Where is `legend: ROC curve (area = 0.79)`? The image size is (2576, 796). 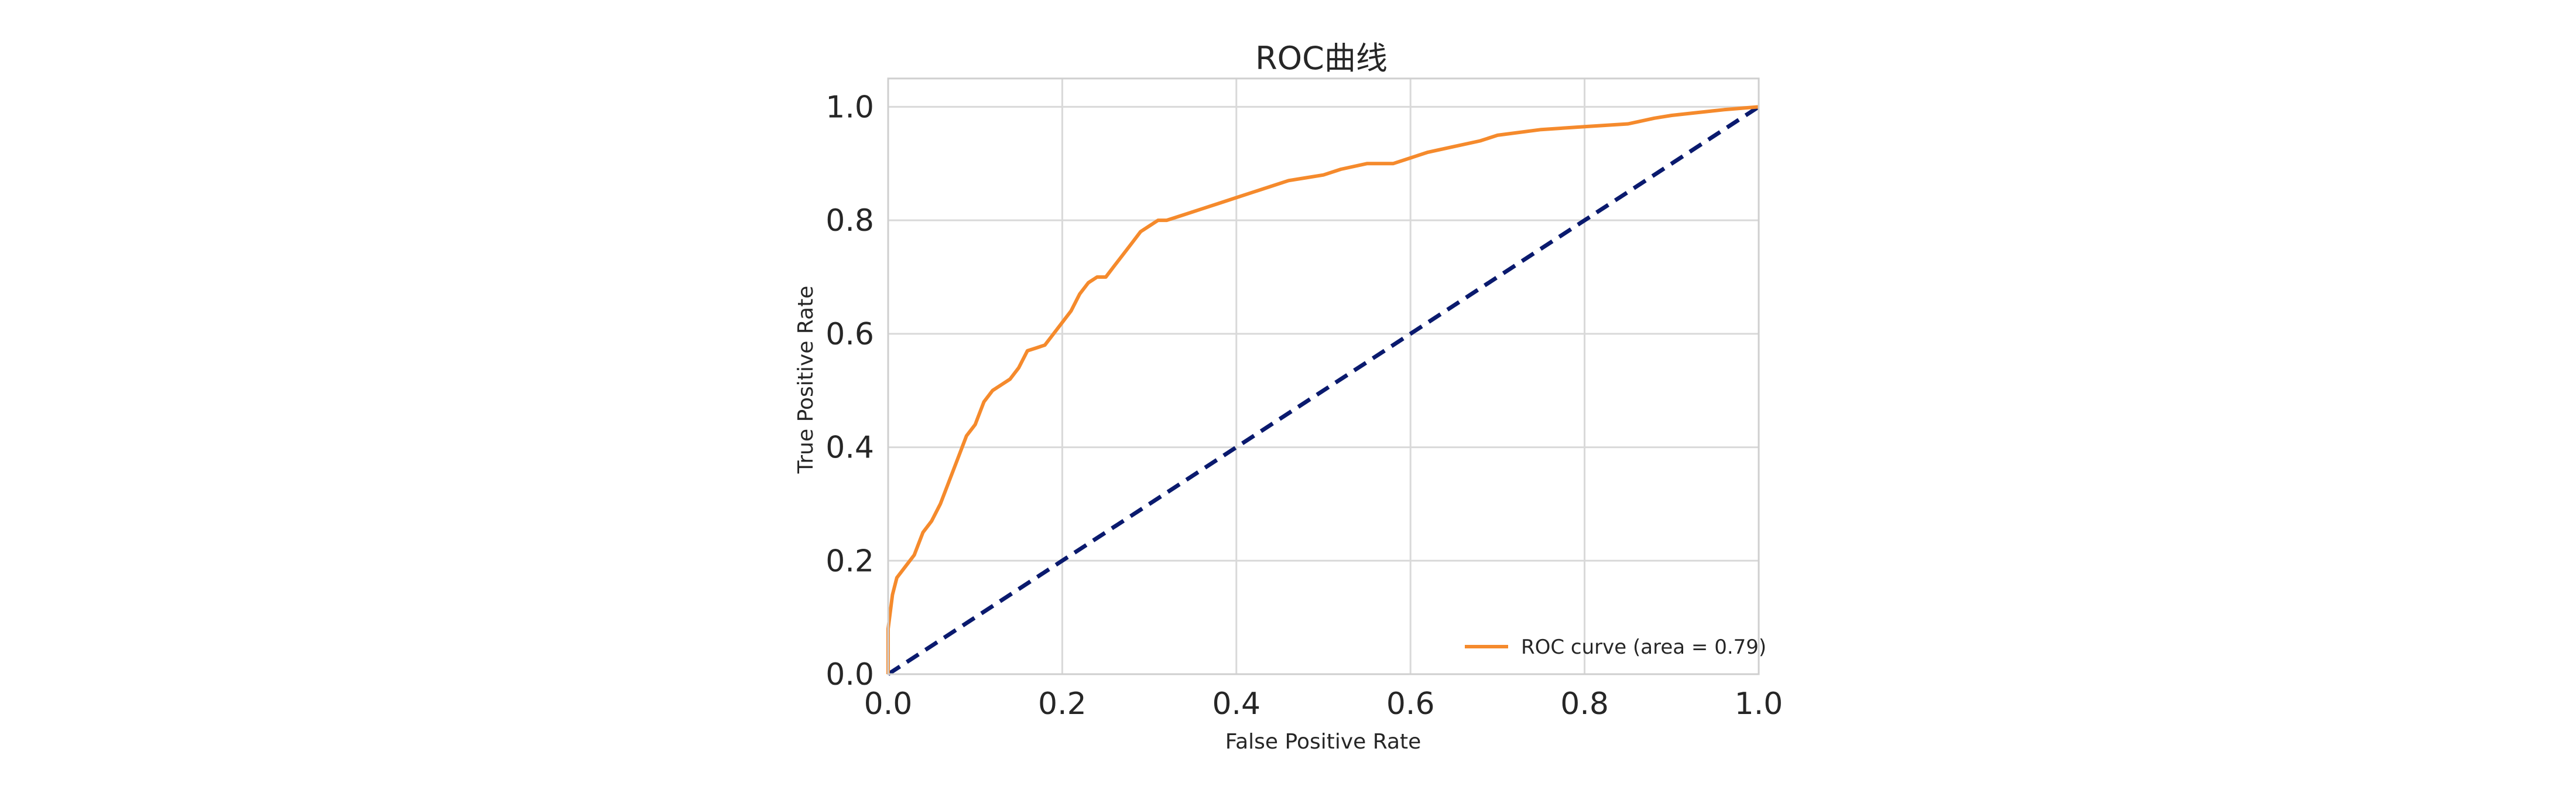 legend: ROC curve (area = 0.79) is located at coordinates (1615, 647).